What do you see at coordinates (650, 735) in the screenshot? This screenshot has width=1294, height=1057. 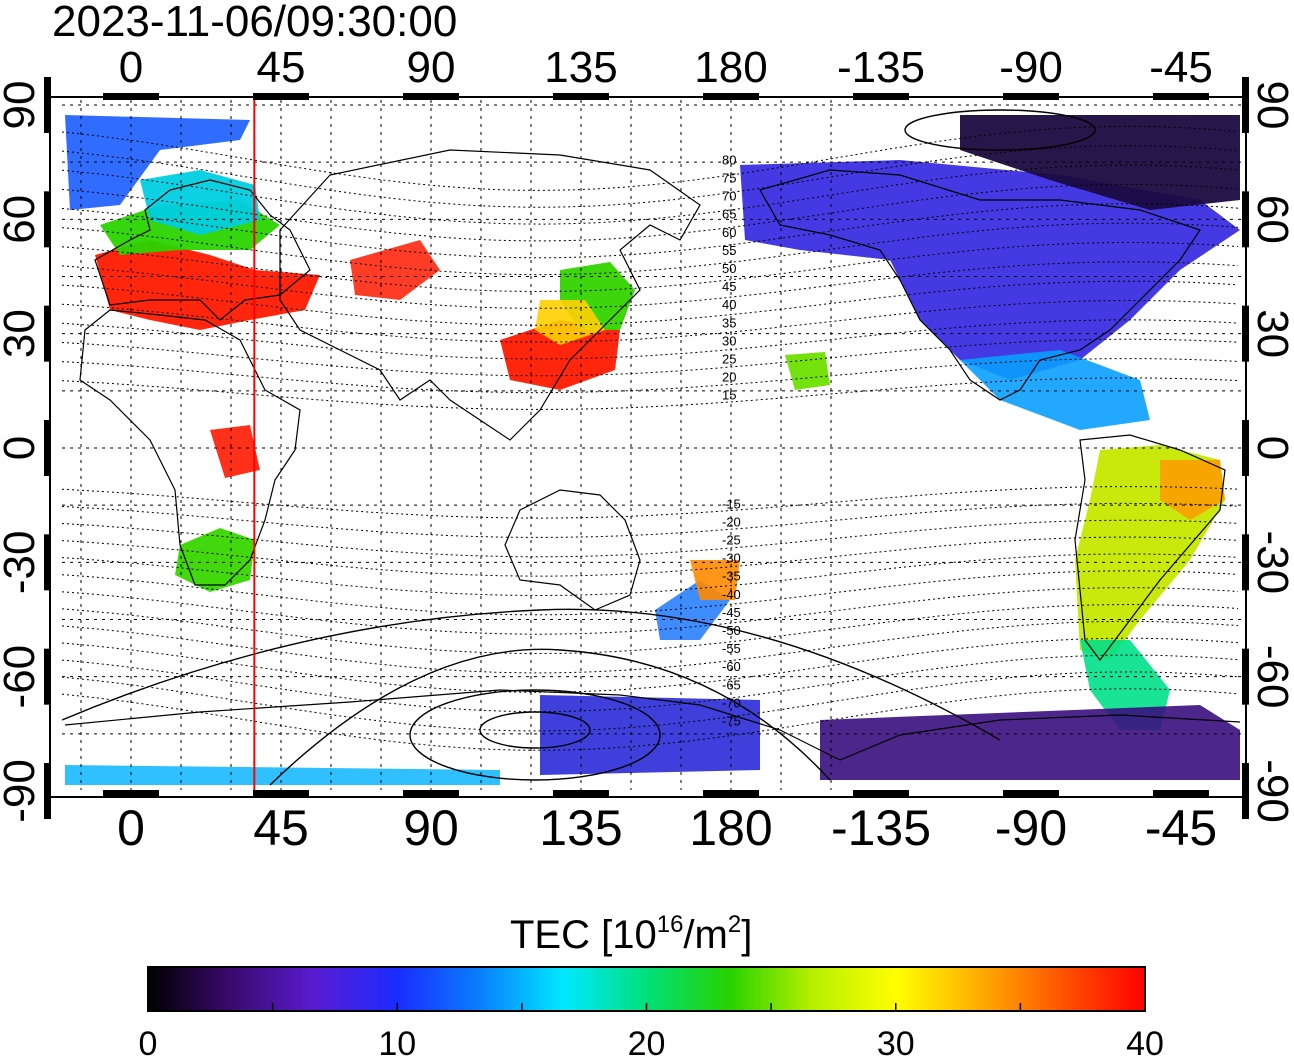 I see `tec-patch-antarctica-west` at bounding box center [650, 735].